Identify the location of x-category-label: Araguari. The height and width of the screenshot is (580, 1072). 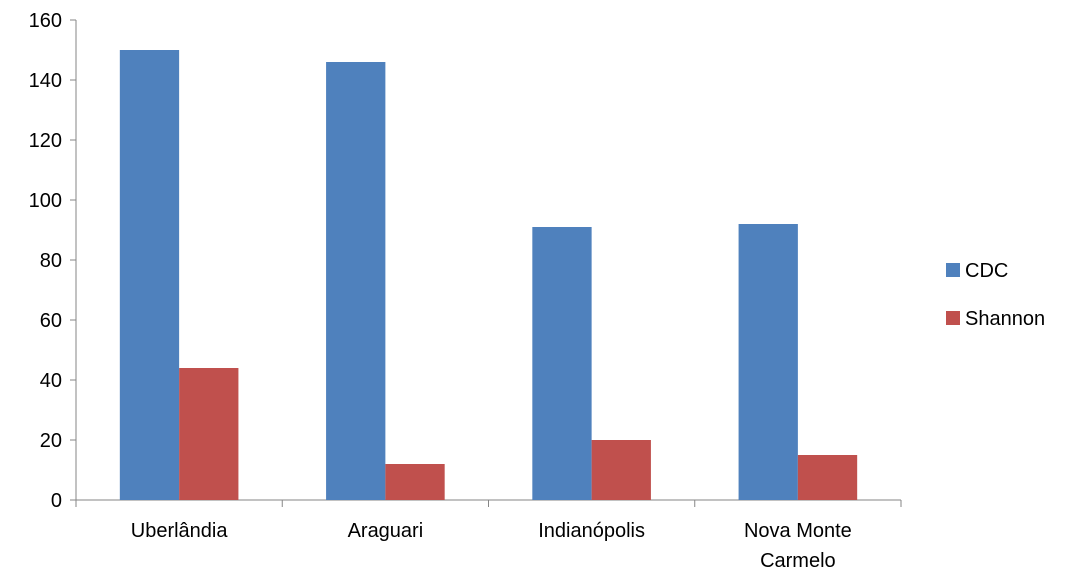
(386, 531).